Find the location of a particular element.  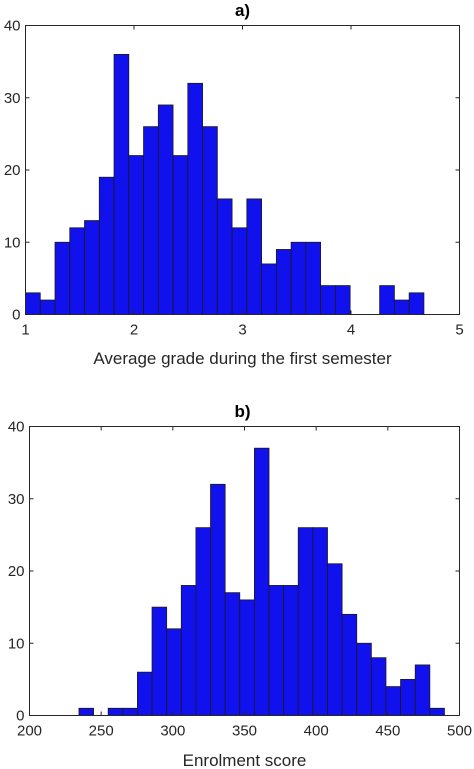

chart-a-xtick-label: 5 is located at coordinates (459, 330).